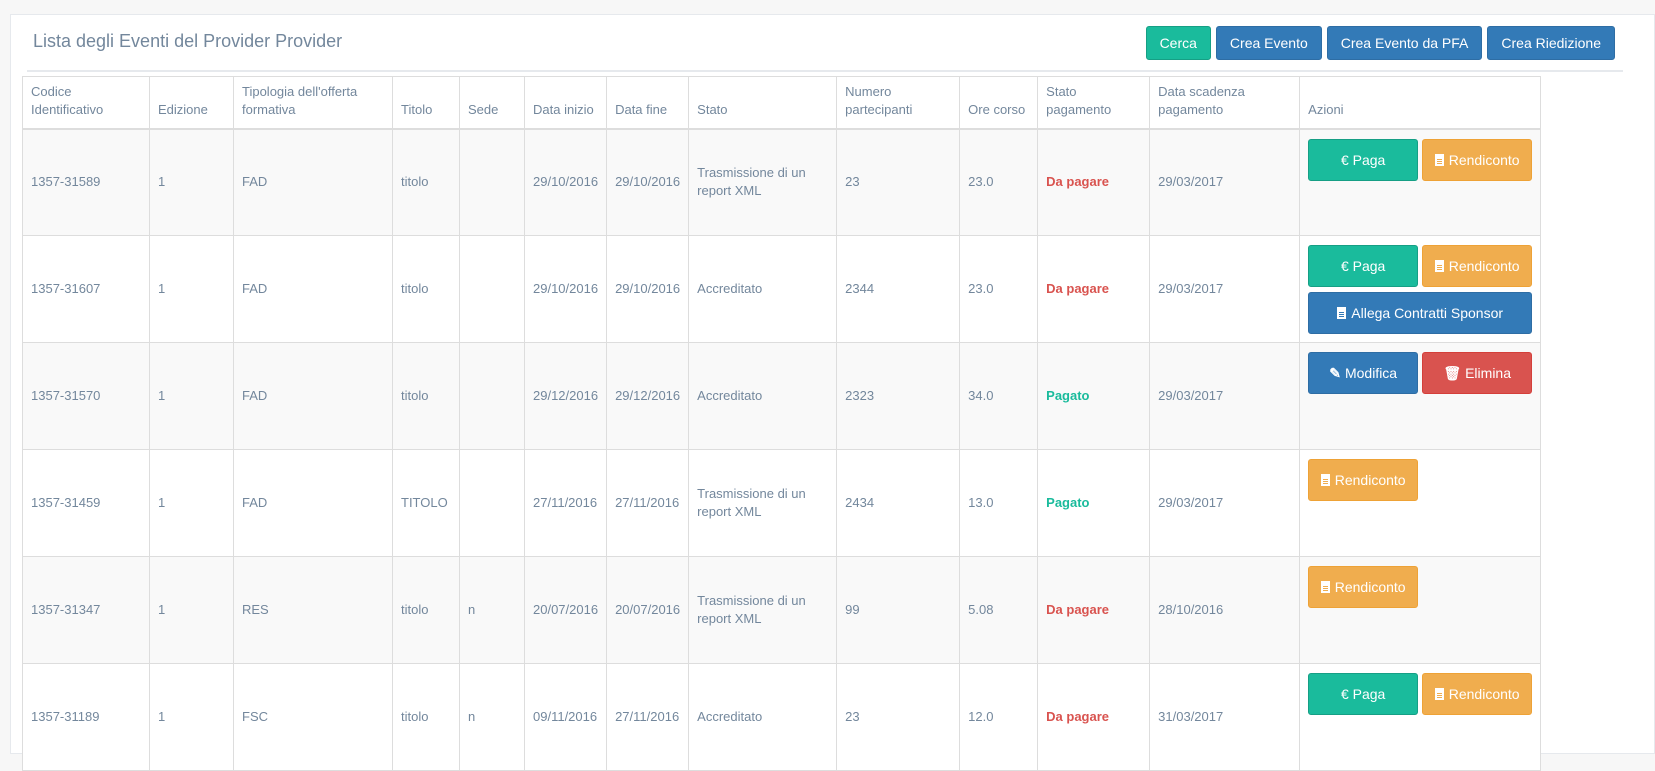  Describe the element at coordinates (898, 289) in the screenshot. I see `cell-partecipanti: 2344` at that location.